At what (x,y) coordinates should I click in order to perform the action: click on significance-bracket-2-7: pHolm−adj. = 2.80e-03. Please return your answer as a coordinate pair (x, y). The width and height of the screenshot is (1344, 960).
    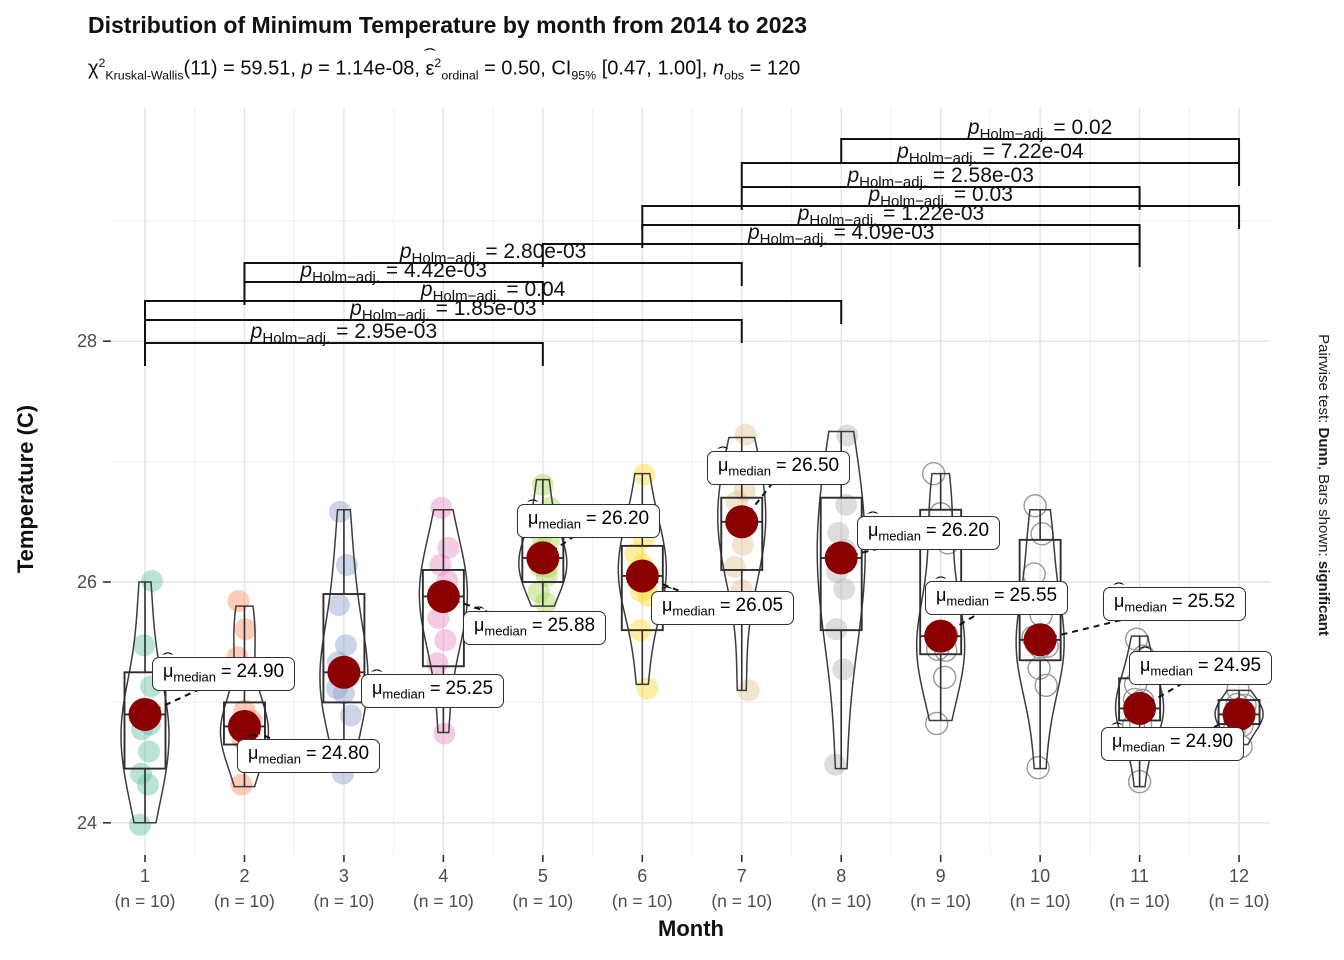
    Looking at the image, I should click on (493, 263).